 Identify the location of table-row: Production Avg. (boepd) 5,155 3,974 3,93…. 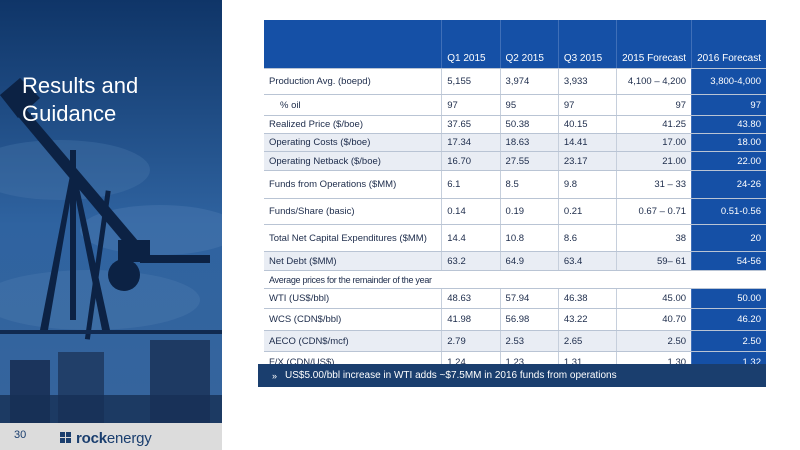
(515, 81).